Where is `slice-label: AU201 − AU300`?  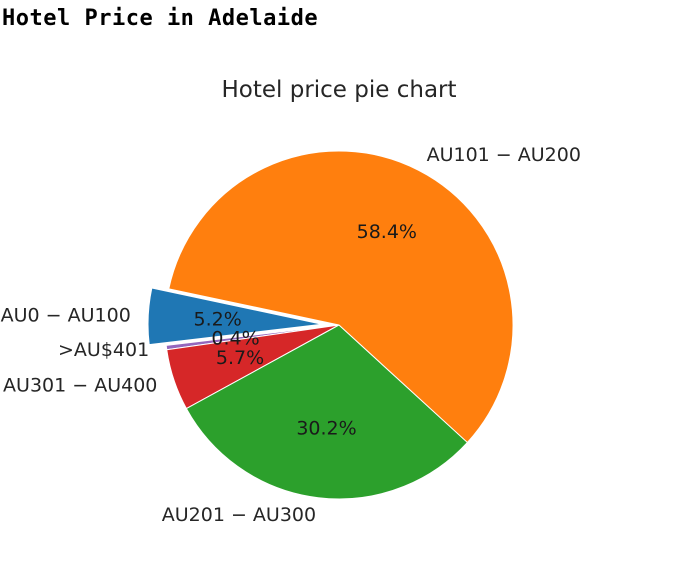 slice-label: AU201 − AU300 is located at coordinates (239, 515).